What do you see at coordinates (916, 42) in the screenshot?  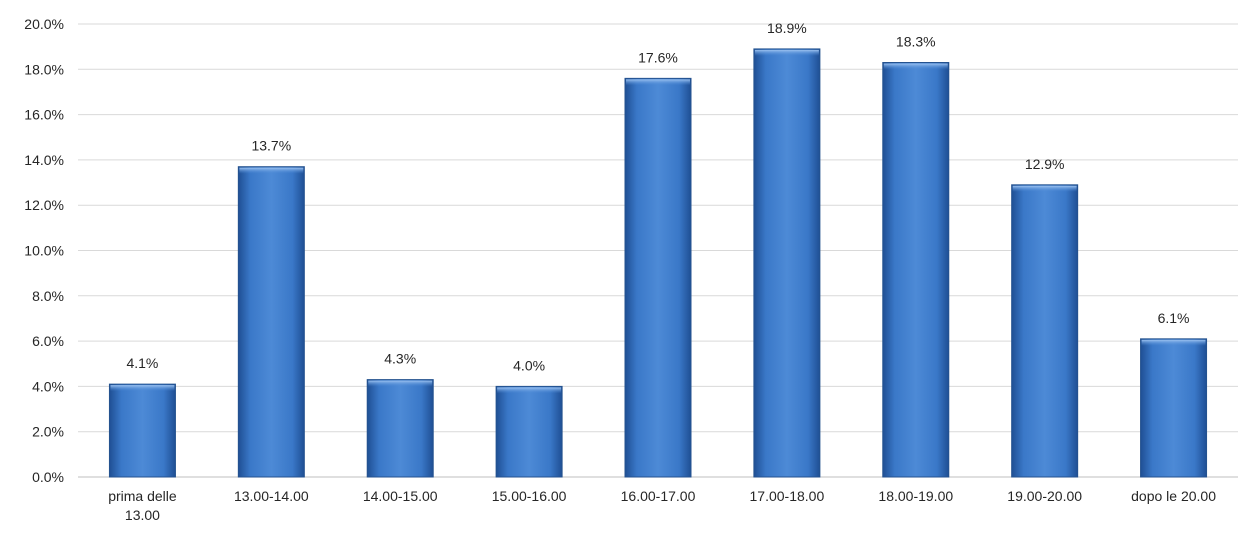 I see `data-label: 18.3%` at bounding box center [916, 42].